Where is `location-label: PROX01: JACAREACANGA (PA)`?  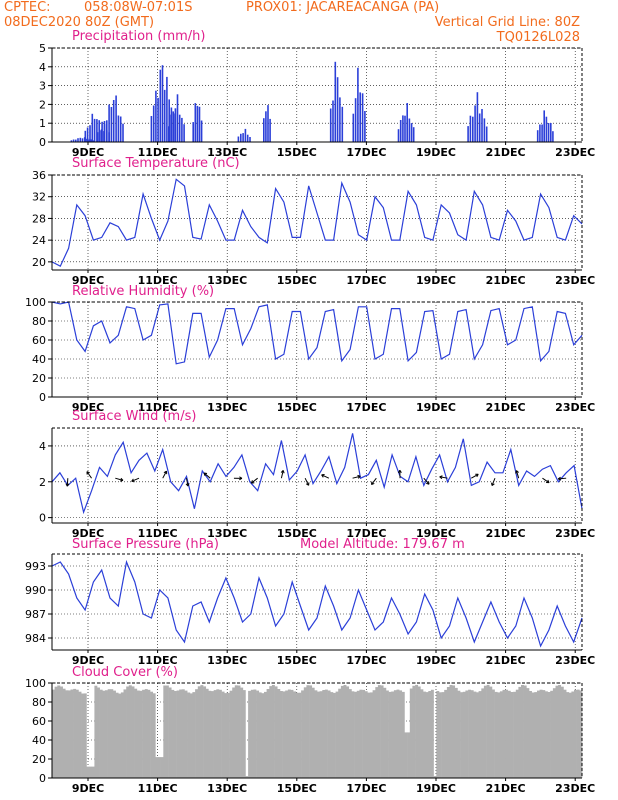 location-label: PROX01: JACAREACANGA (PA) is located at coordinates (343, 7).